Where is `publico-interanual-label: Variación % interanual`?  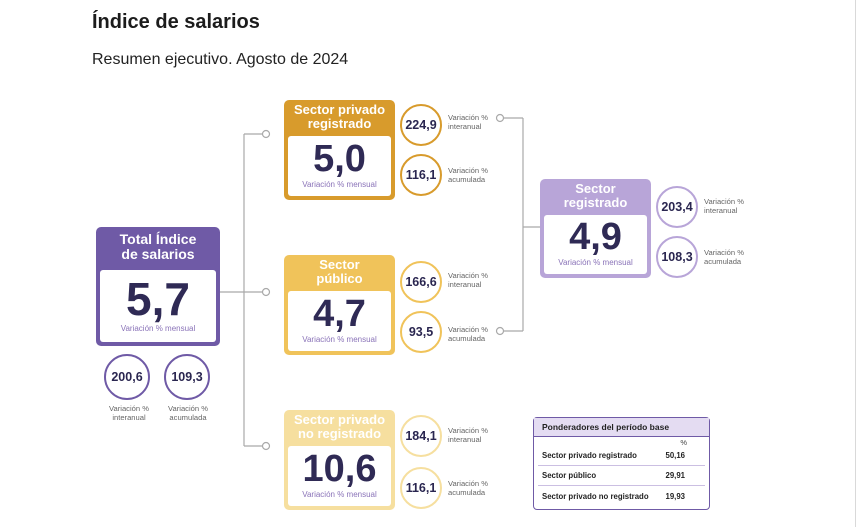
publico-interanual-label: Variación % interanual is located at coordinates (468, 280).